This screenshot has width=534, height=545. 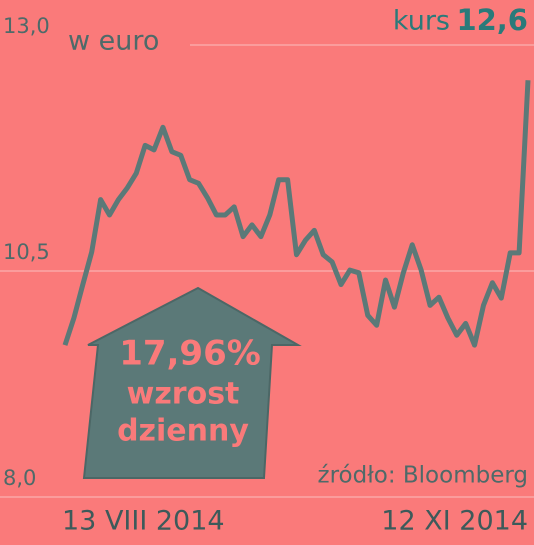 What do you see at coordinates (26, 26) in the screenshot?
I see `y-tick-label: 13,0` at bounding box center [26, 26].